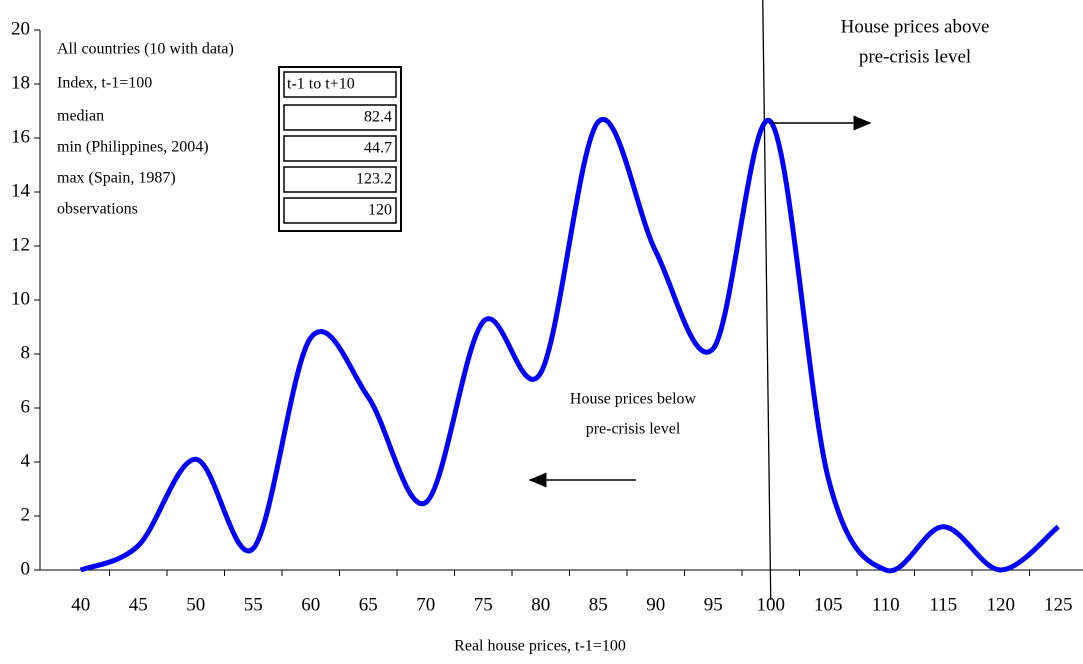 The width and height of the screenshot is (1083, 664). What do you see at coordinates (80, 604) in the screenshot?
I see `x-tick-label: 40` at bounding box center [80, 604].